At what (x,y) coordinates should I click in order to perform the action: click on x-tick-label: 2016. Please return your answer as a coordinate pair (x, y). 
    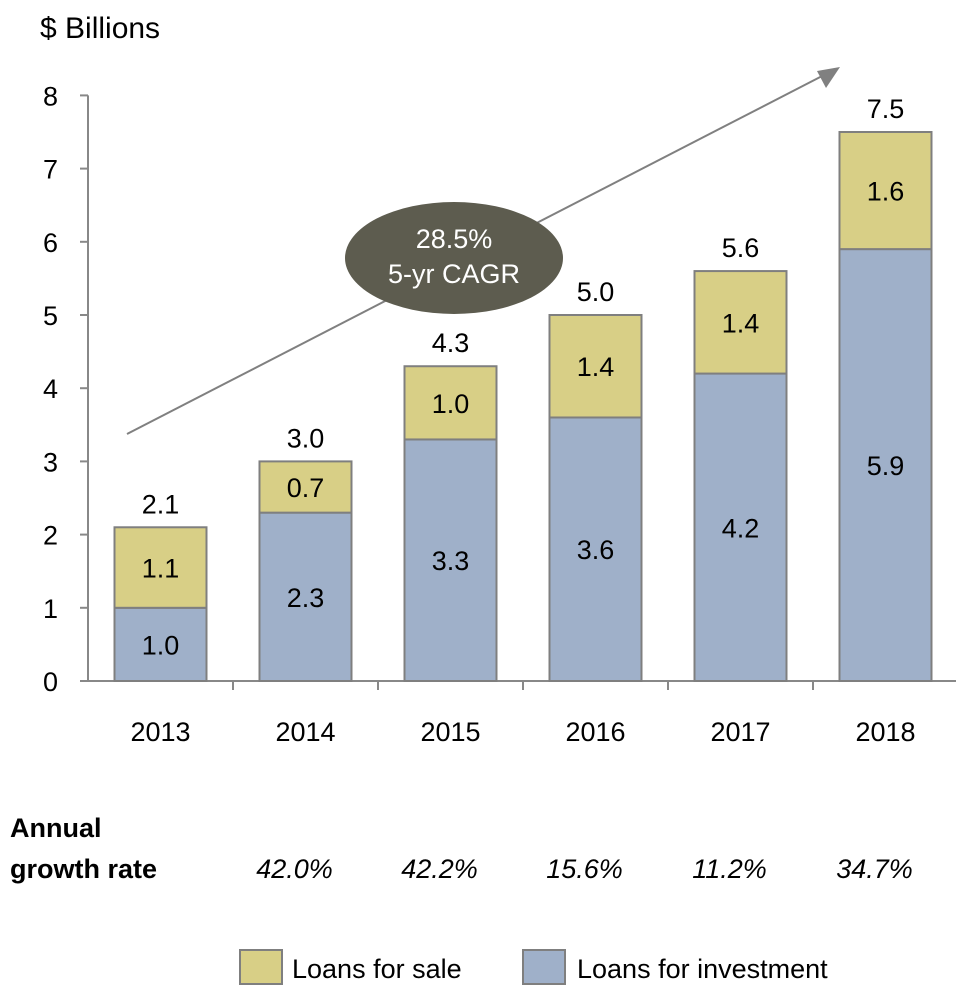
    Looking at the image, I should click on (595, 732).